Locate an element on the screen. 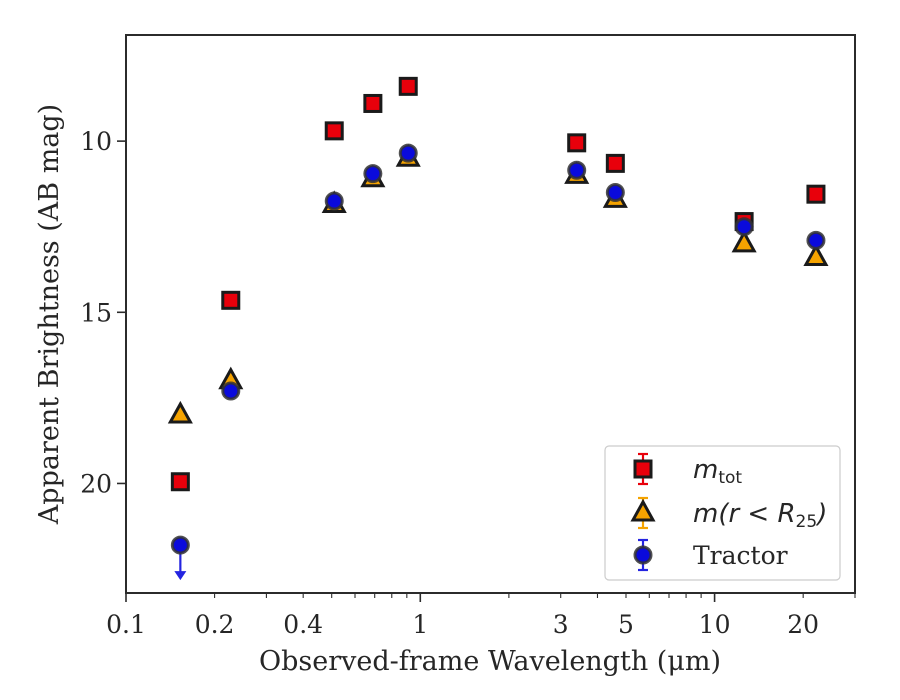 This screenshot has height=700, width=900. x-tick-label: 10 is located at coordinates (715, 624).